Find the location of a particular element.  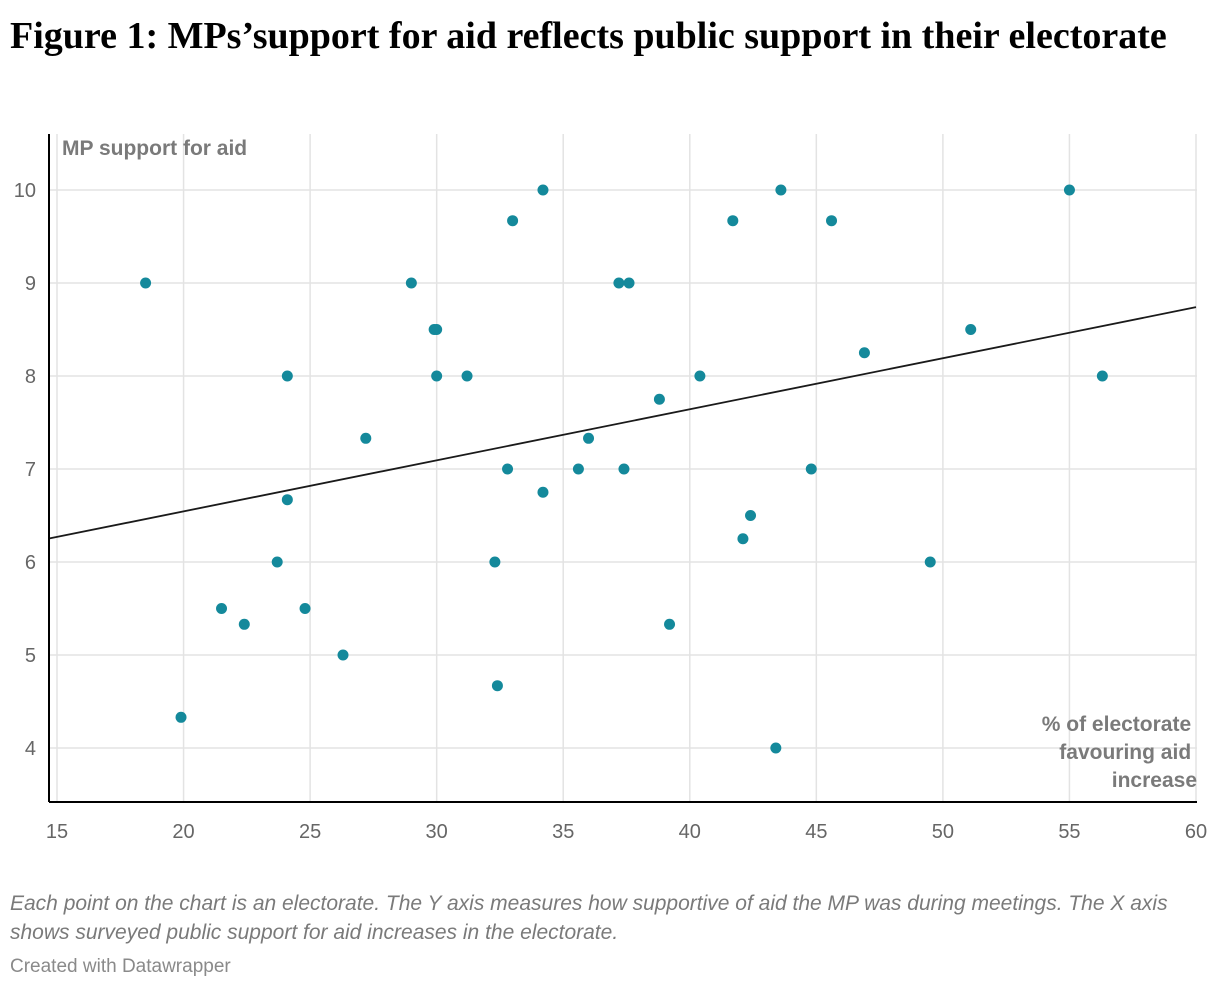

y-tick-label: 10 is located at coordinates (25, 191).